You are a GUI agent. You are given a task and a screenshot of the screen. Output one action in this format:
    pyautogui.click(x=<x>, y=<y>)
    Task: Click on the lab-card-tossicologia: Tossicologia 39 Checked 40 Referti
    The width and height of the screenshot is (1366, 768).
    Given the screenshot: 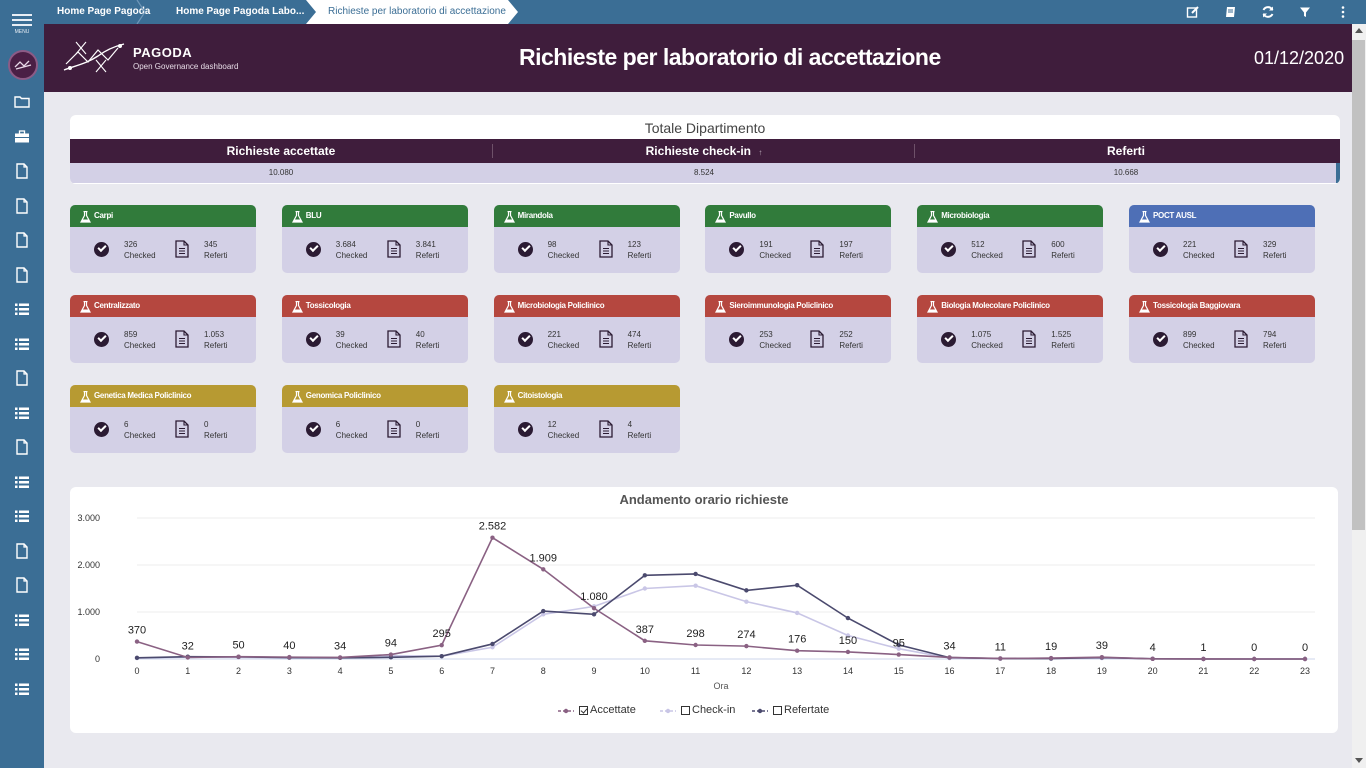 What is the action you would take?
    pyautogui.click(x=374, y=329)
    